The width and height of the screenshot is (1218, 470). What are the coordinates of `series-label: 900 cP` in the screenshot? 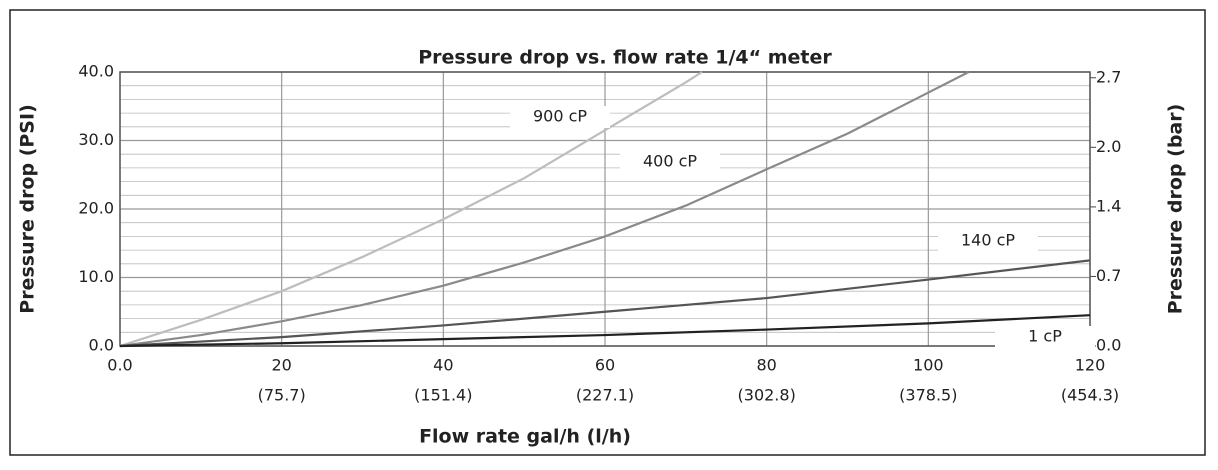 It's located at (560, 116).